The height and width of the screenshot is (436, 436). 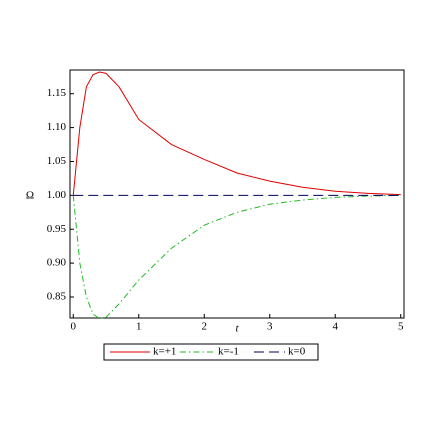 What do you see at coordinates (297, 352) in the screenshot?
I see `legend-label: k=0` at bounding box center [297, 352].